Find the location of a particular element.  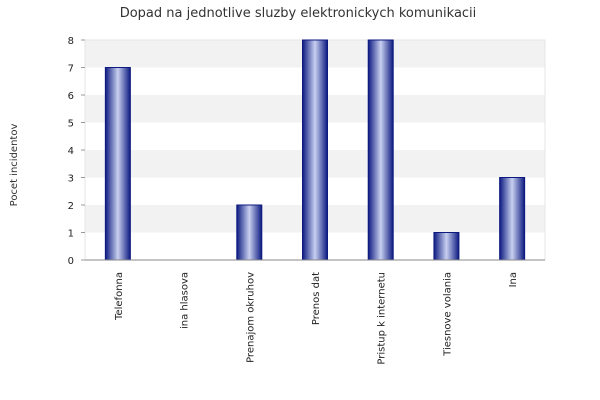

y-tick-label: 8 is located at coordinates (71, 41).